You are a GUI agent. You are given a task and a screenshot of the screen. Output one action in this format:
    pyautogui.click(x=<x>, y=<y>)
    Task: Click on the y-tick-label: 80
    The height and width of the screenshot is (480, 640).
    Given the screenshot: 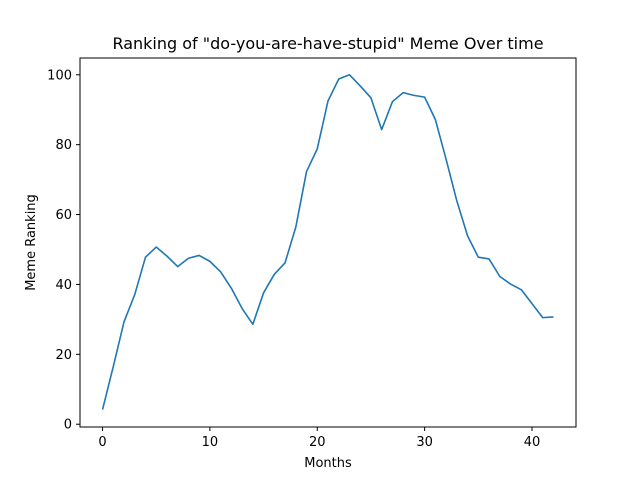 What is the action you would take?
    pyautogui.click(x=63, y=145)
    